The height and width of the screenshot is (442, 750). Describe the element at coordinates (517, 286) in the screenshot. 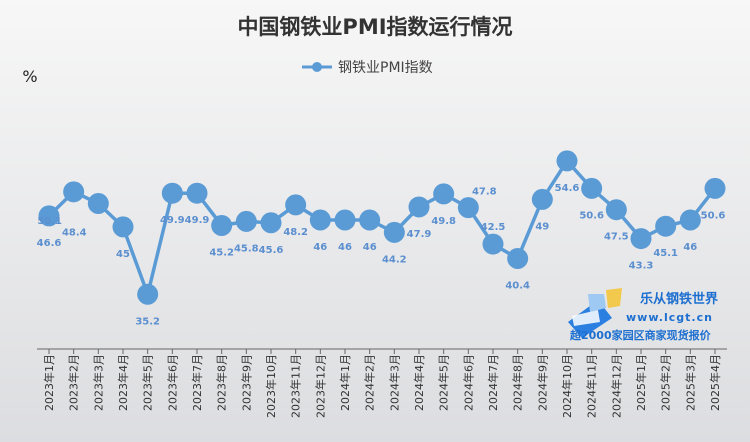

I see `data-label: 40.4` at that location.